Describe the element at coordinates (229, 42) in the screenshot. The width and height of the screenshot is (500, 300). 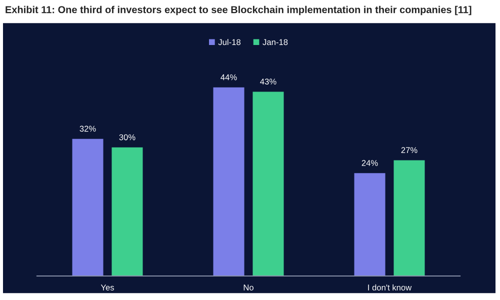
I see `legend-label: Jul-18` at that location.